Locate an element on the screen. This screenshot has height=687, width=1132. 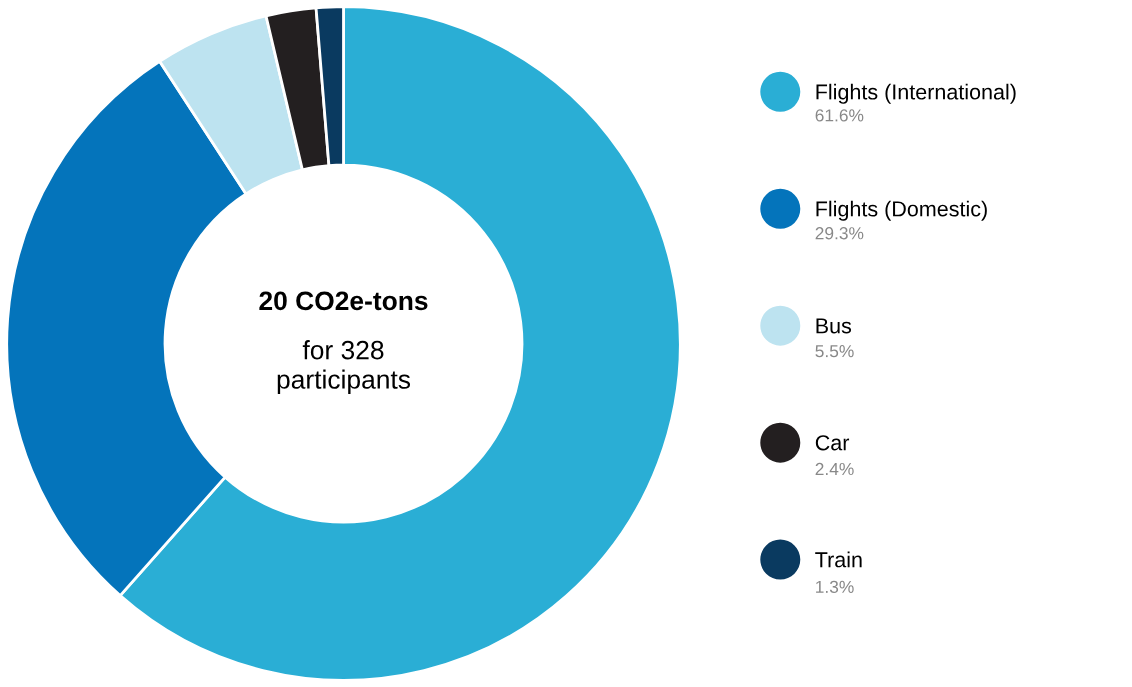
legend-label: Flights (Domestic) is located at coordinates (901, 210).